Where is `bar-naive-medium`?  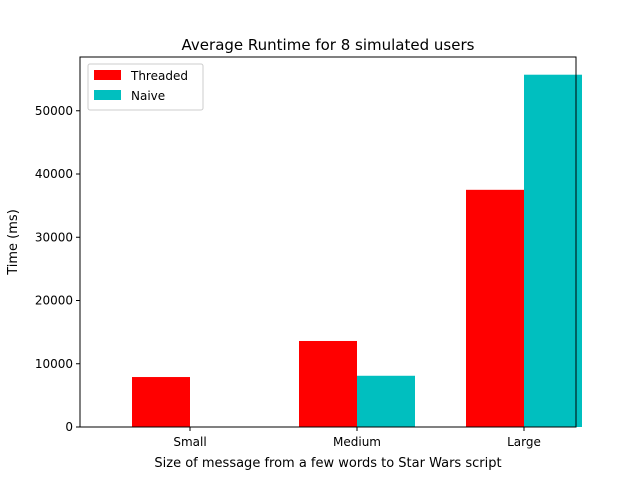 bar-naive-medium is located at coordinates (386, 401).